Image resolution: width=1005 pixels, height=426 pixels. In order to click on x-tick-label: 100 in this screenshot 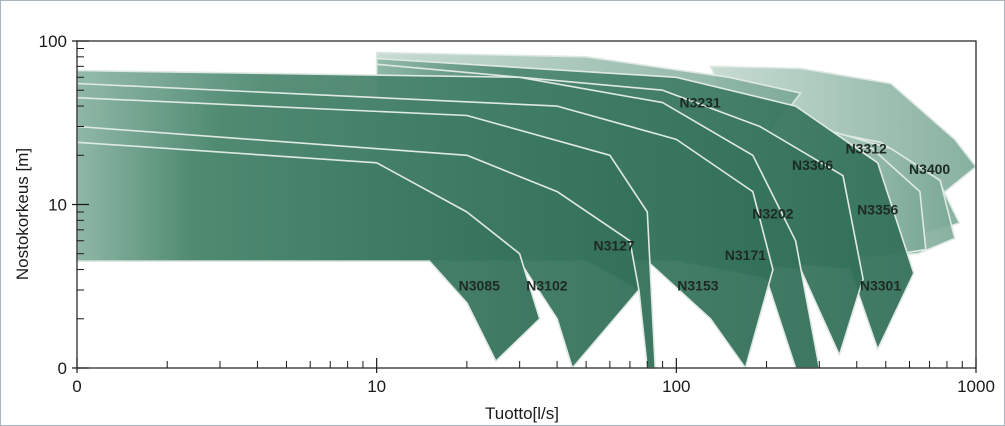, I will do `click(676, 386)`.